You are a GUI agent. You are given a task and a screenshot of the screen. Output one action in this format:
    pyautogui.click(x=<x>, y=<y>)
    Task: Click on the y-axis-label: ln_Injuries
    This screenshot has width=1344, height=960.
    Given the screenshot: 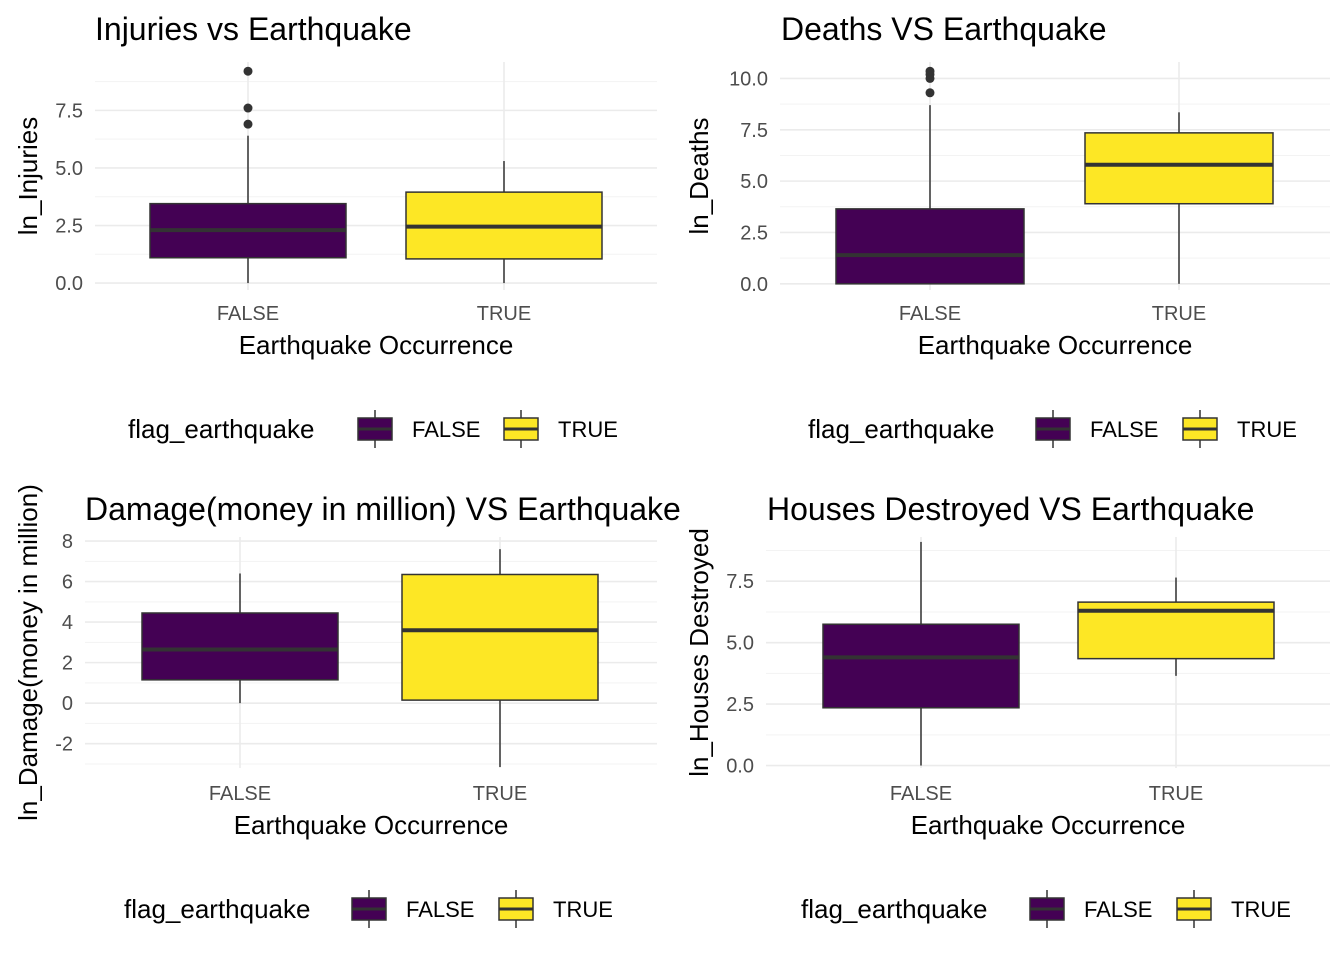 What is the action you would take?
    pyautogui.click(x=28, y=176)
    